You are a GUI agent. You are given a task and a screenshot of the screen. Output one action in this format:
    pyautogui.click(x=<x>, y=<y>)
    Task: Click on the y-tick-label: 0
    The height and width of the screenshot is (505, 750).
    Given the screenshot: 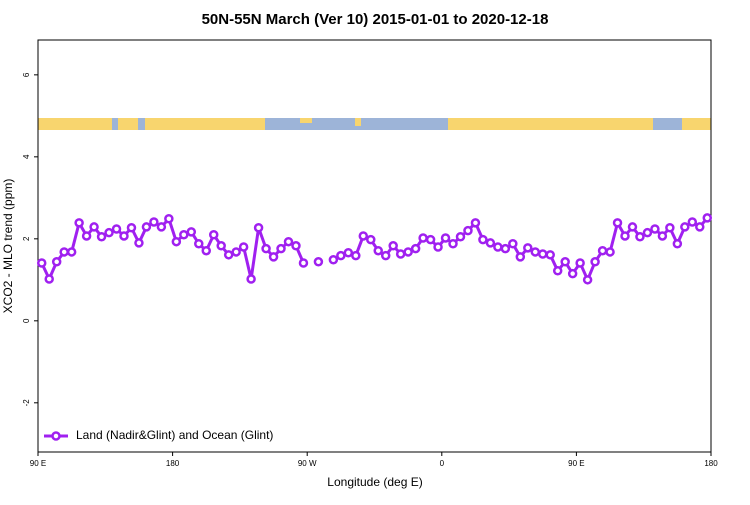 What is the action you would take?
    pyautogui.click(x=26, y=320)
    